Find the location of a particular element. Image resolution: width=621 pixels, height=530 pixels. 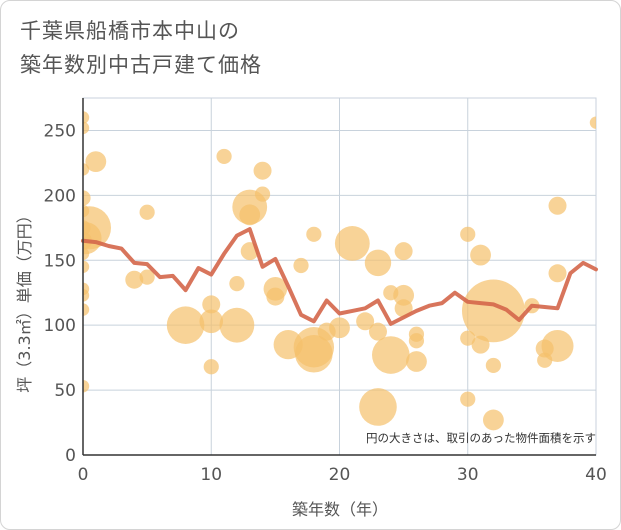

y-tick-label: 250 is located at coordinates (60, 131).